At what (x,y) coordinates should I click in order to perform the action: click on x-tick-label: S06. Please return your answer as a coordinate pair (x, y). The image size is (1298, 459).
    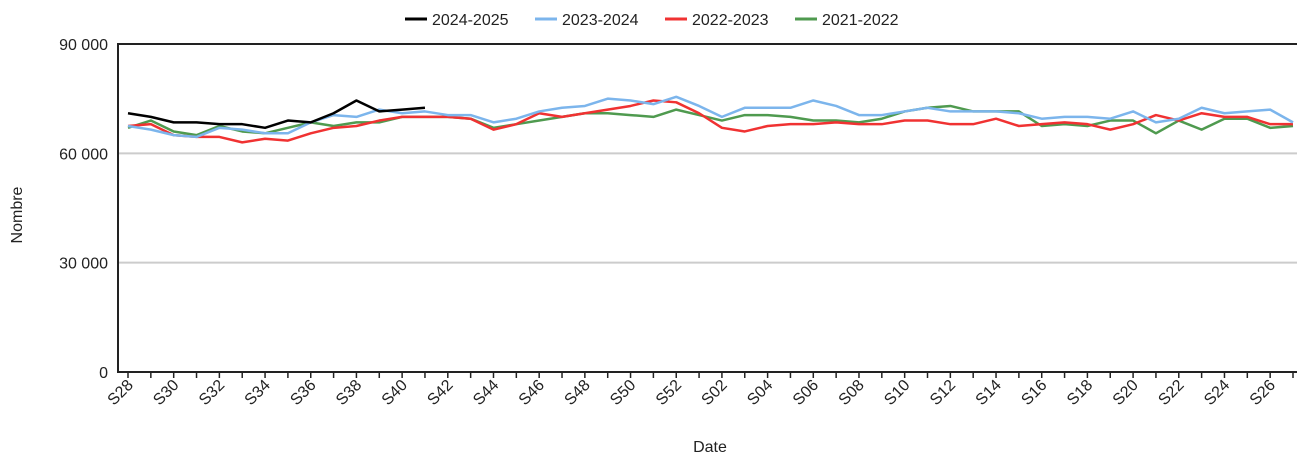
    Looking at the image, I should click on (806, 393).